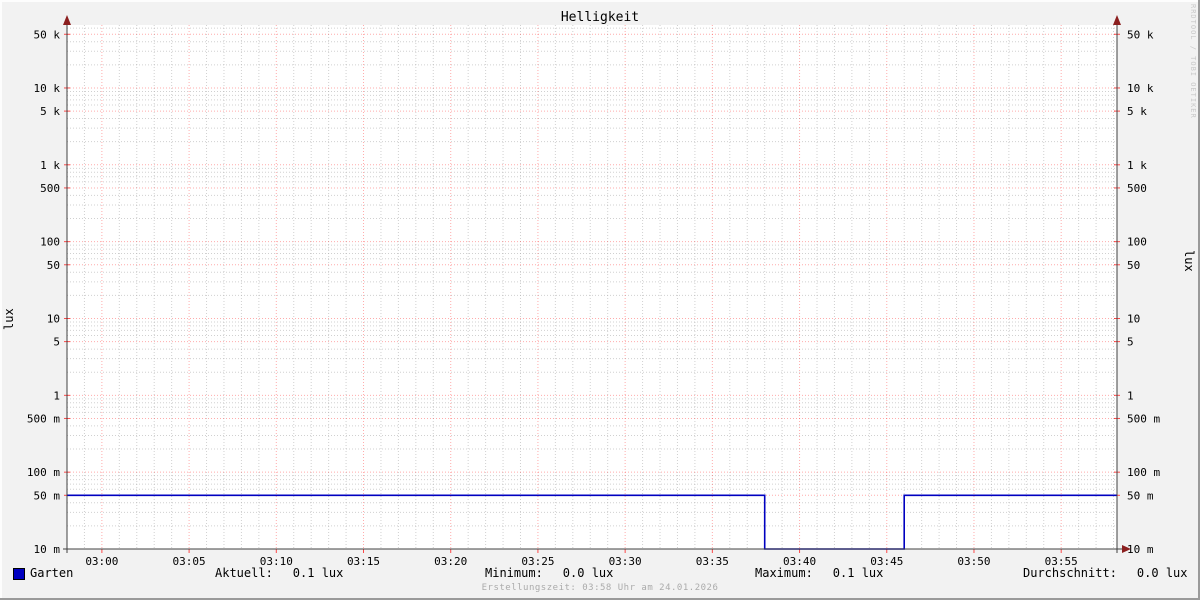 The width and height of the screenshot is (1200, 600). What do you see at coordinates (52, 573) in the screenshot?
I see `series-name-label: Garten` at bounding box center [52, 573].